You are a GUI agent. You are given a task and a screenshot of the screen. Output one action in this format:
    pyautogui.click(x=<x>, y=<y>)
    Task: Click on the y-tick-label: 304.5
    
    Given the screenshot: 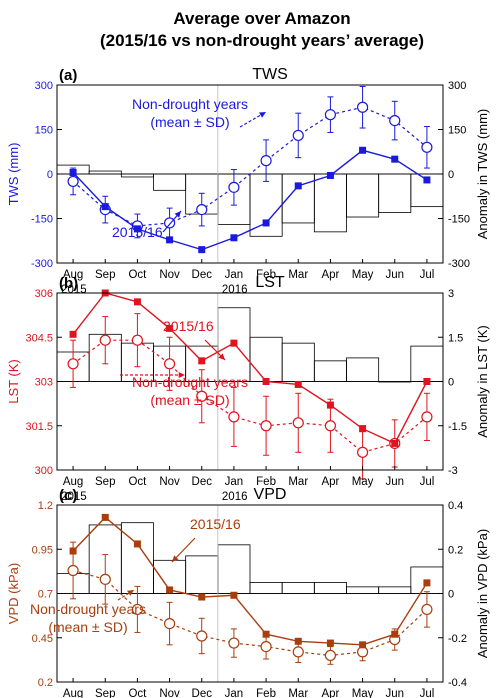 What is the action you would take?
    pyautogui.click(x=39, y=338)
    